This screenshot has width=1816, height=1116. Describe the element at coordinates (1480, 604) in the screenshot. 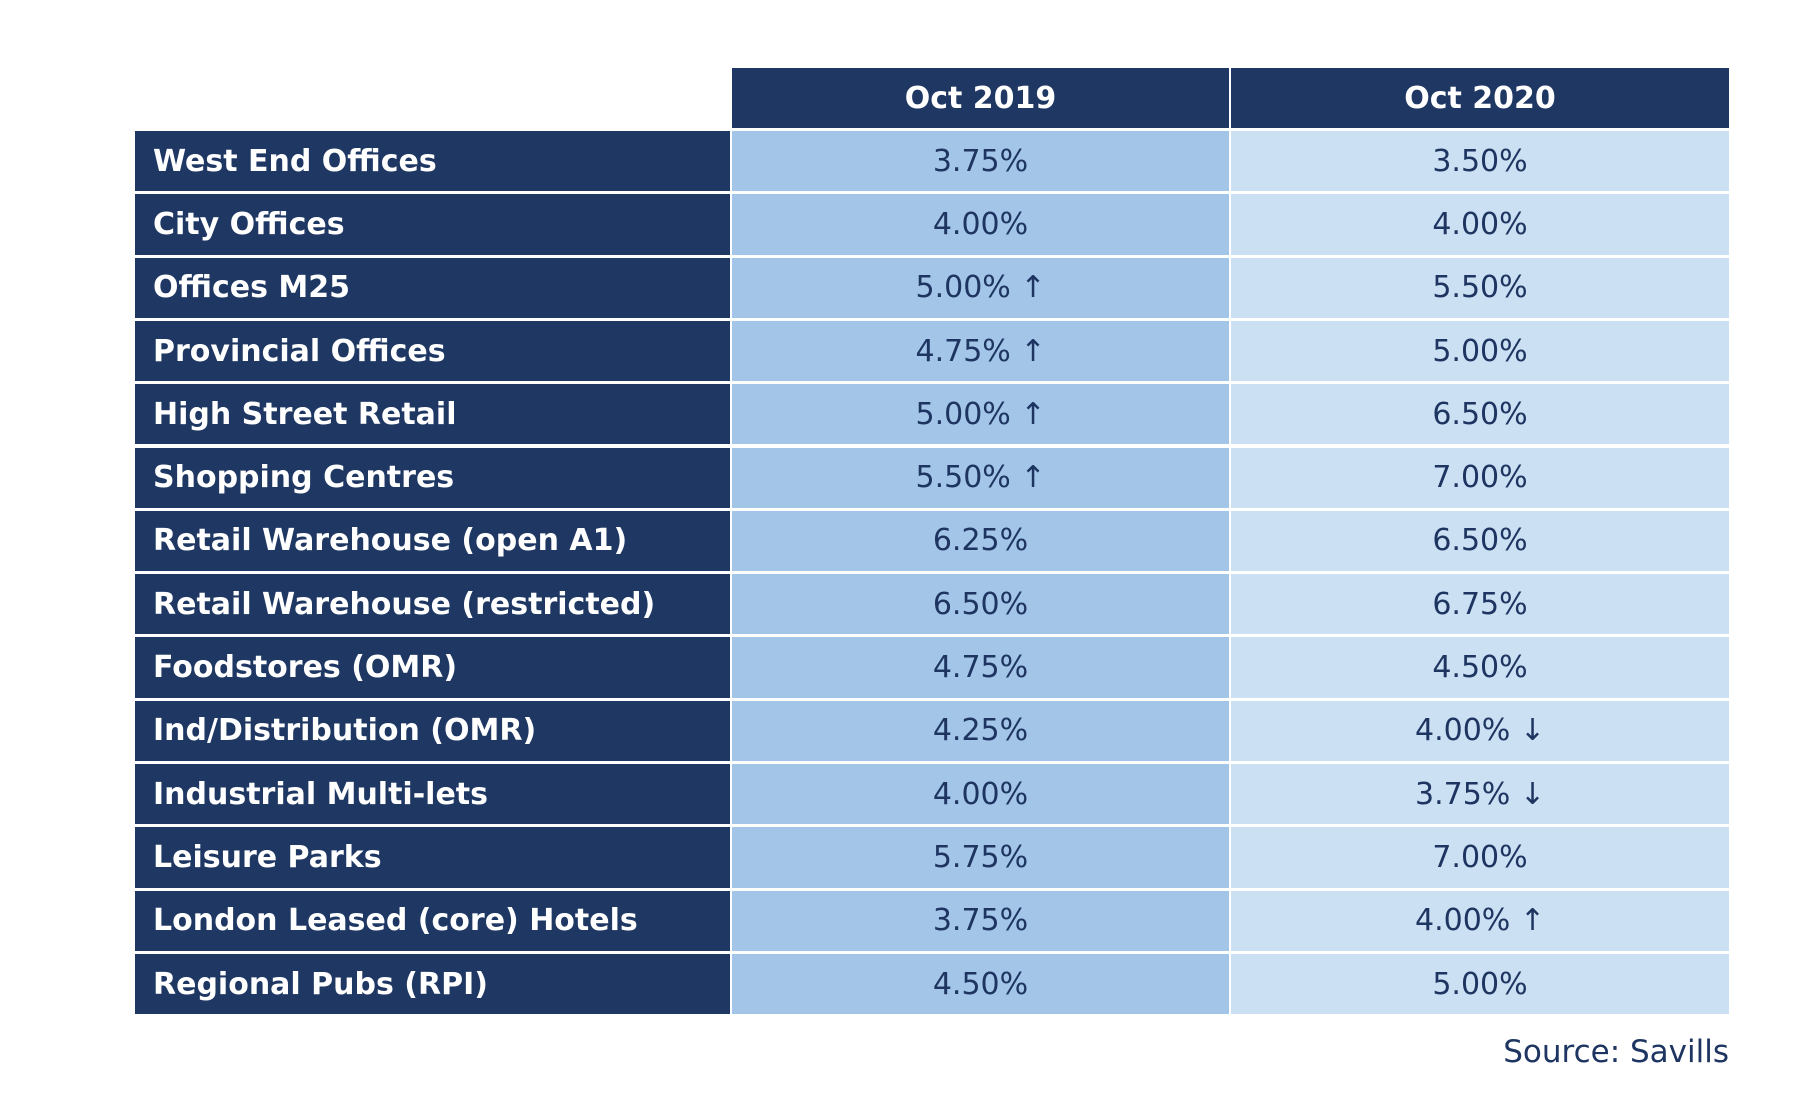

I see `value-cell: 6.75%` at that location.